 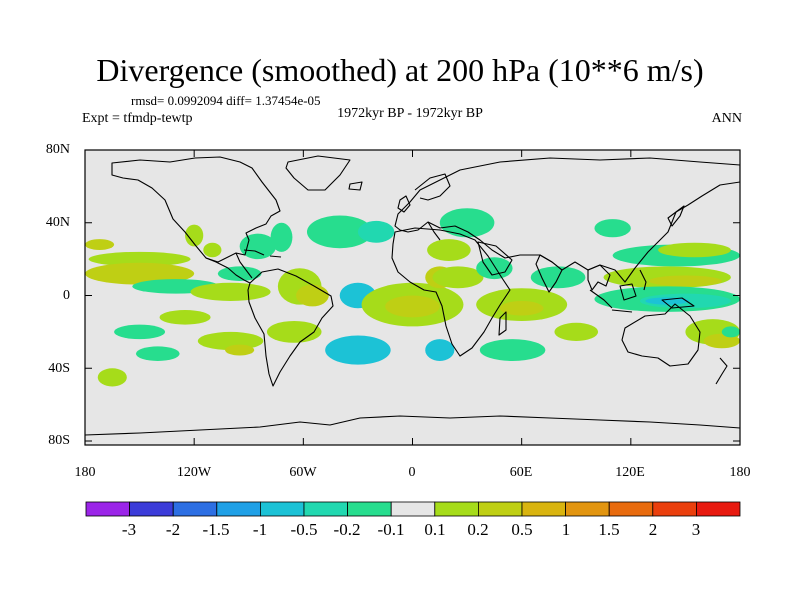 What do you see at coordinates (254, 252) in the screenshot?
I see `coast-cuba` at bounding box center [254, 252].